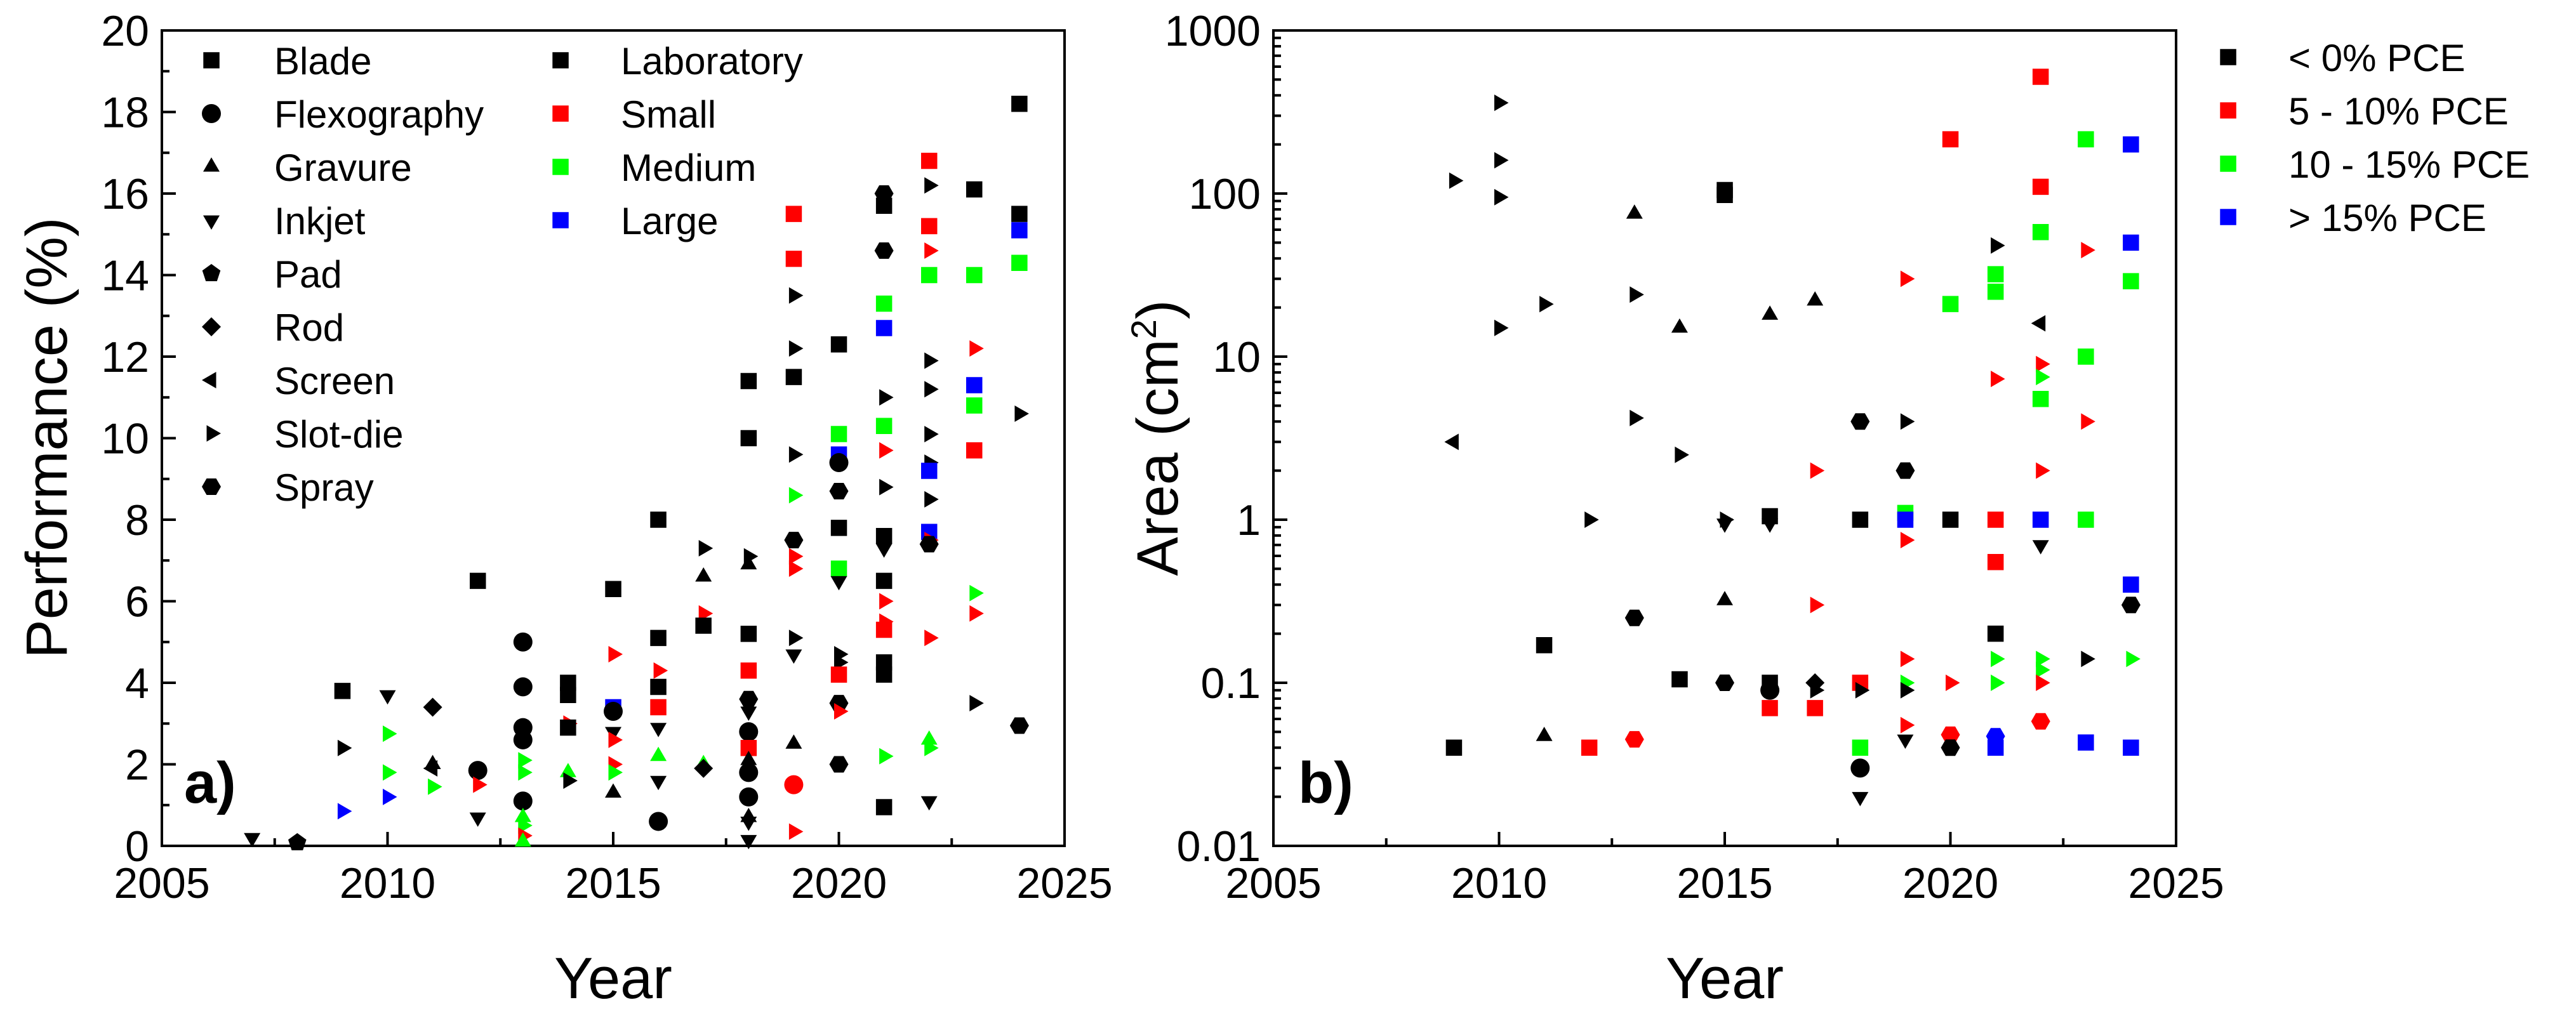 The width and height of the screenshot is (2576, 1021). I want to click on chart-b-y-axis-title: Area (cm2), so click(1157, 438).